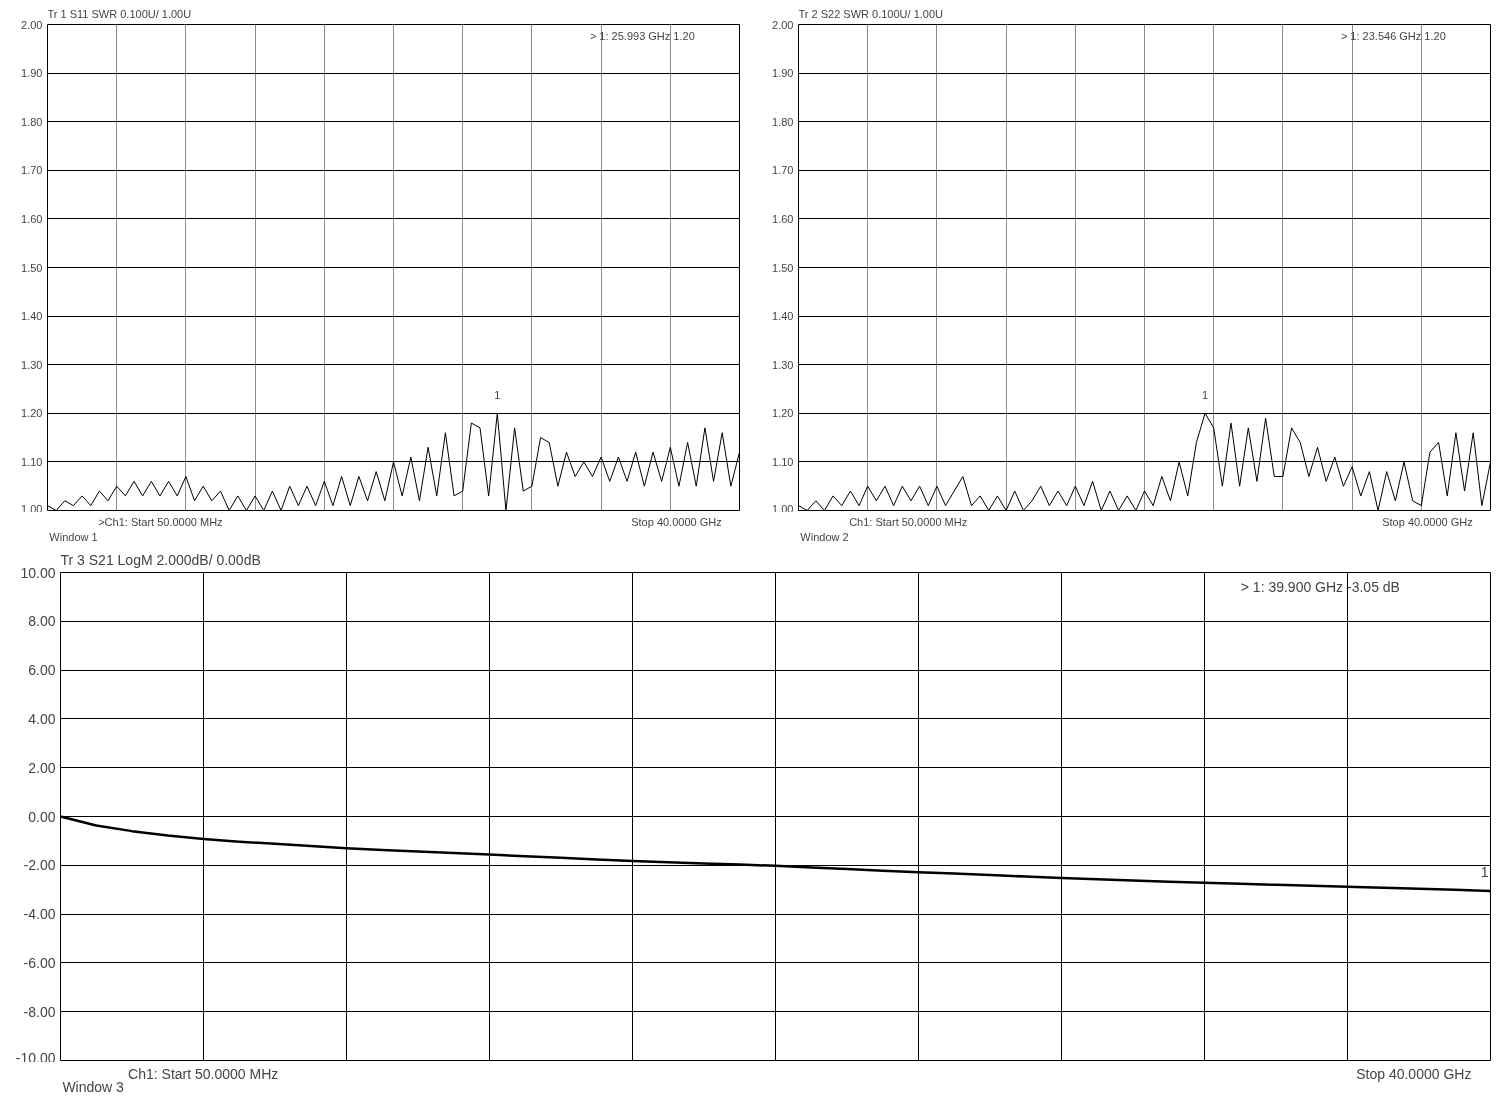  I want to click on y-tick-label: 8.00, so click(42, 621).